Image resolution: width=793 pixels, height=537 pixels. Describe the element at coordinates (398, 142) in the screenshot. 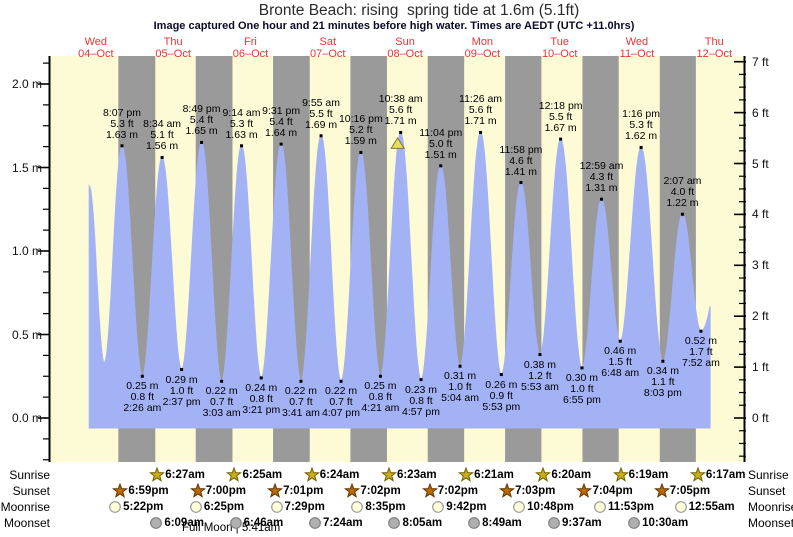

I see `now-marker-icon` at that location.